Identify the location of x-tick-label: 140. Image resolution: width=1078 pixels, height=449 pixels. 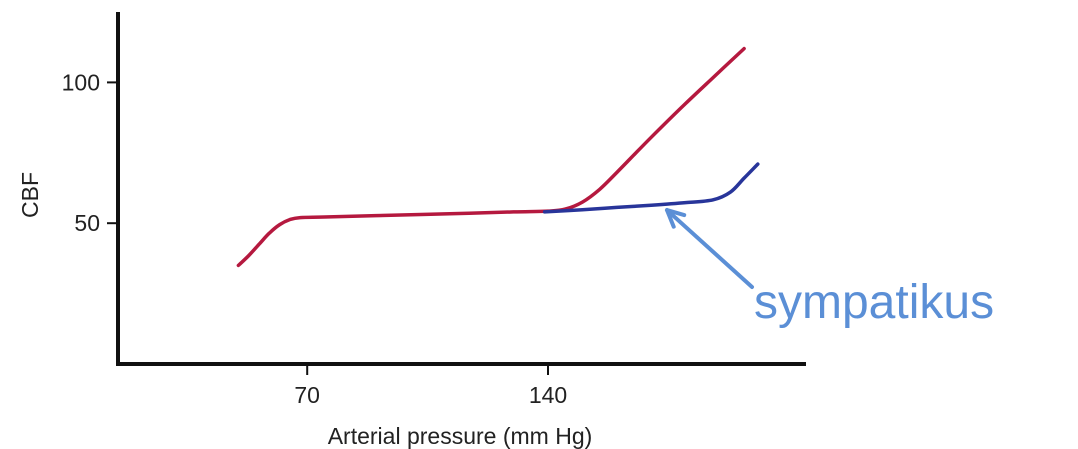
(548, 395).